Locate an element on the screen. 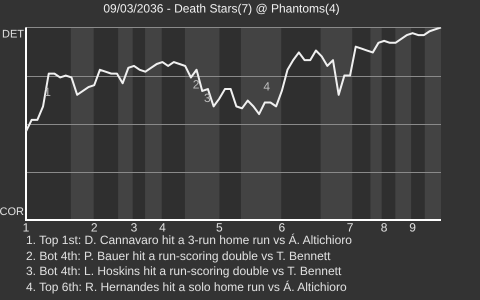  x-tick-label: 3 is located at coordinates (134, 227).